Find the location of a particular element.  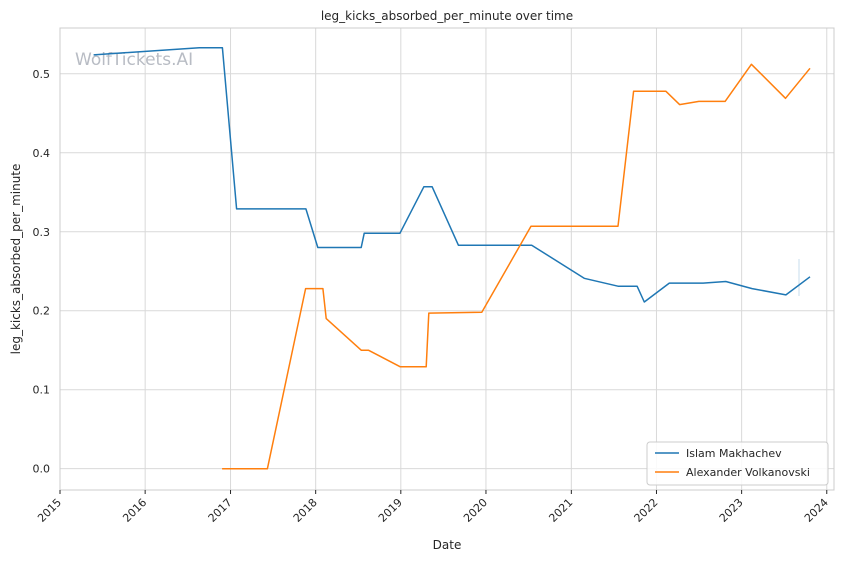

x-axis-title: Date is located at coordinates (447, 545).